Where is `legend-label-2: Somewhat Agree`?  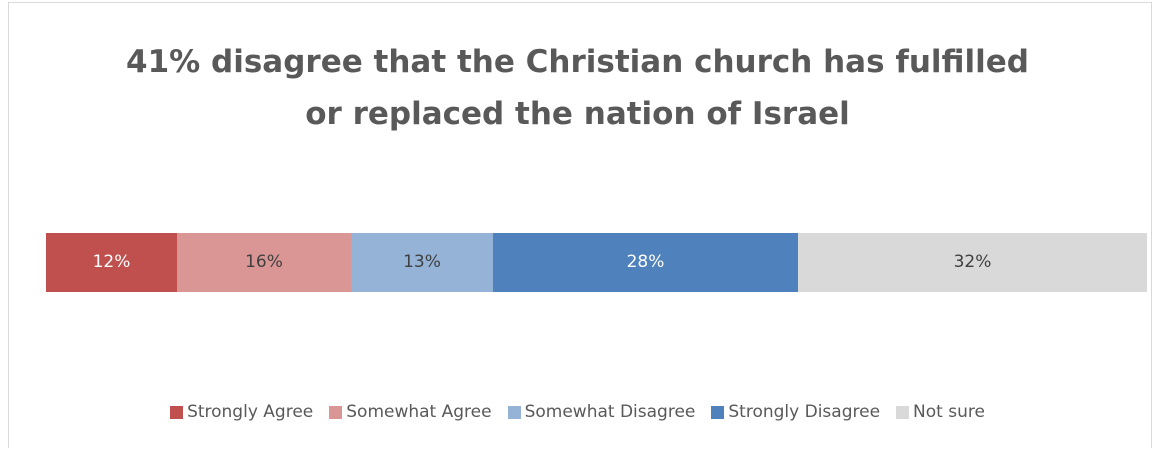
legend-label-2: Somewhat Agree is located at coordinates (419, 412).